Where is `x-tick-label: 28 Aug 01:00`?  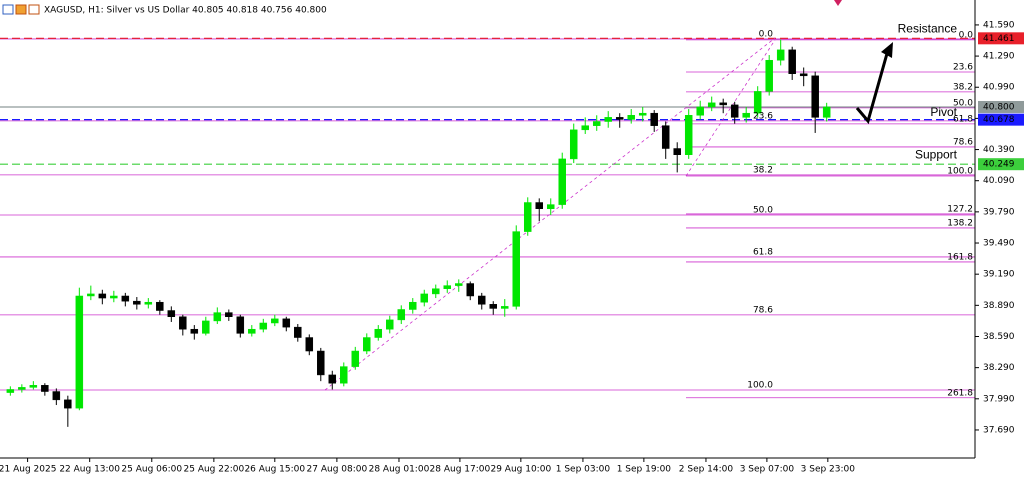
x-tick-label: 28 Aug 01:00 is located at coordinates (399, 470).